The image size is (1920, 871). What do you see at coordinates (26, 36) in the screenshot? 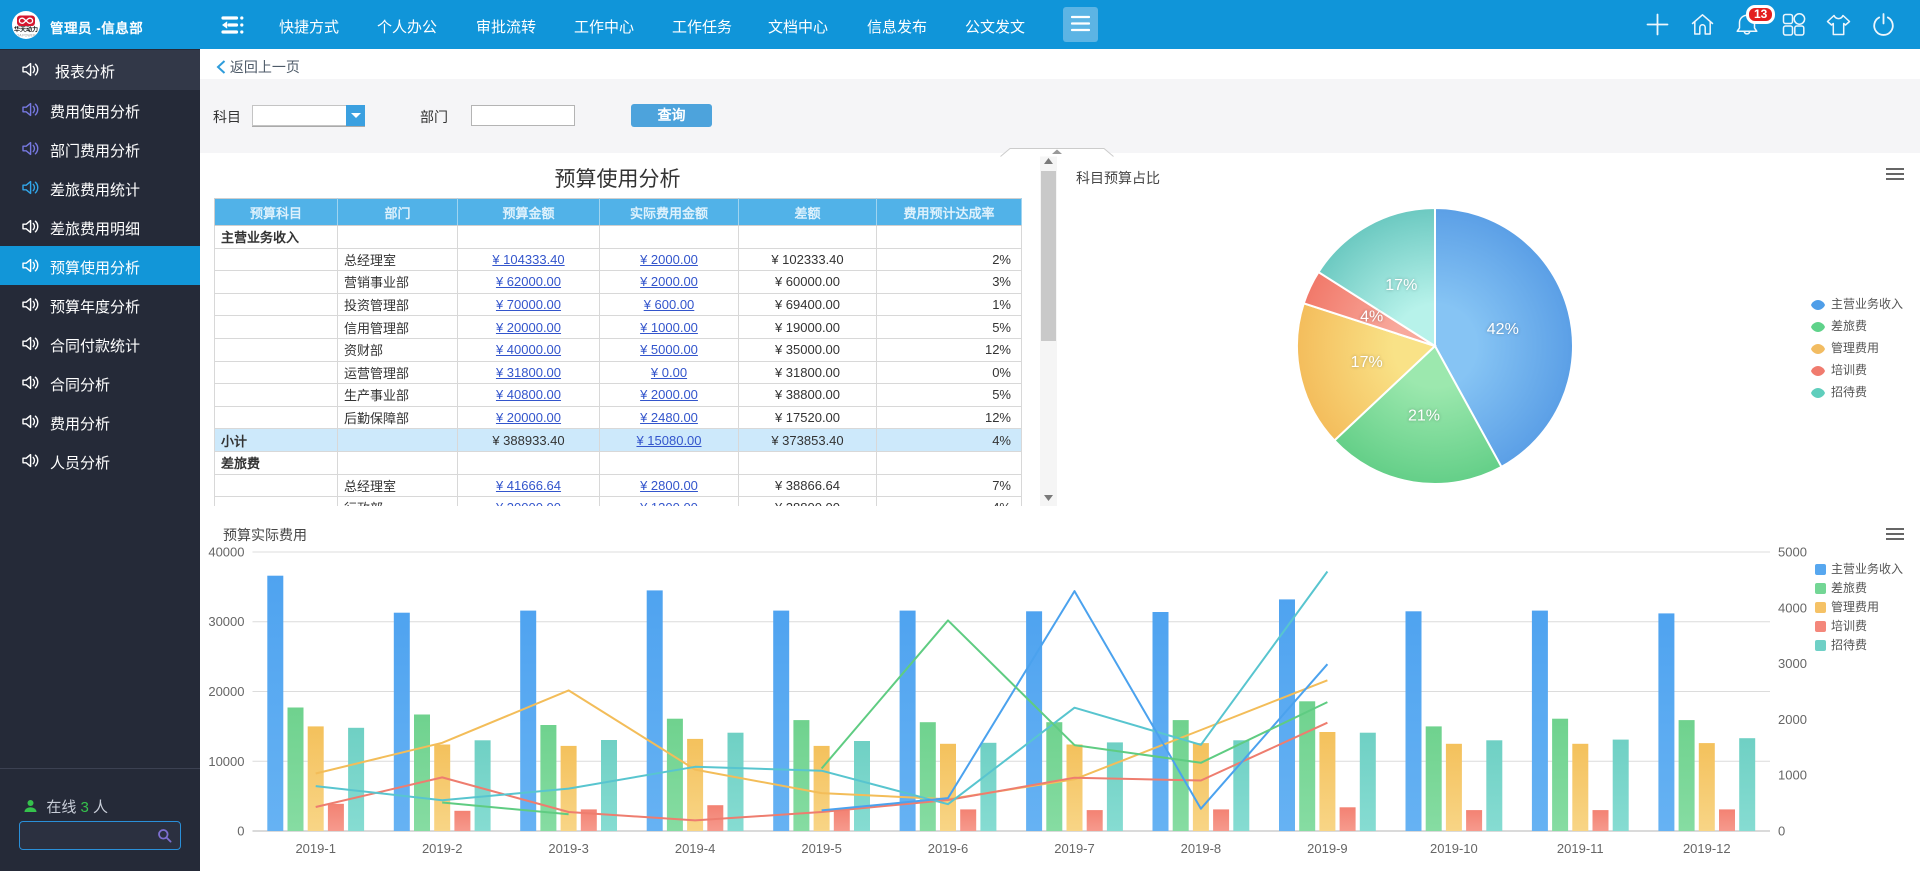
I see `svg-text: OA POWER` at bounding box center [26, 36].